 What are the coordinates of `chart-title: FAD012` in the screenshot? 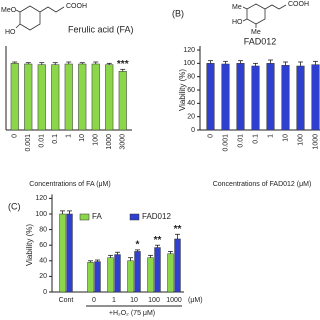 It's located at (260, 41).